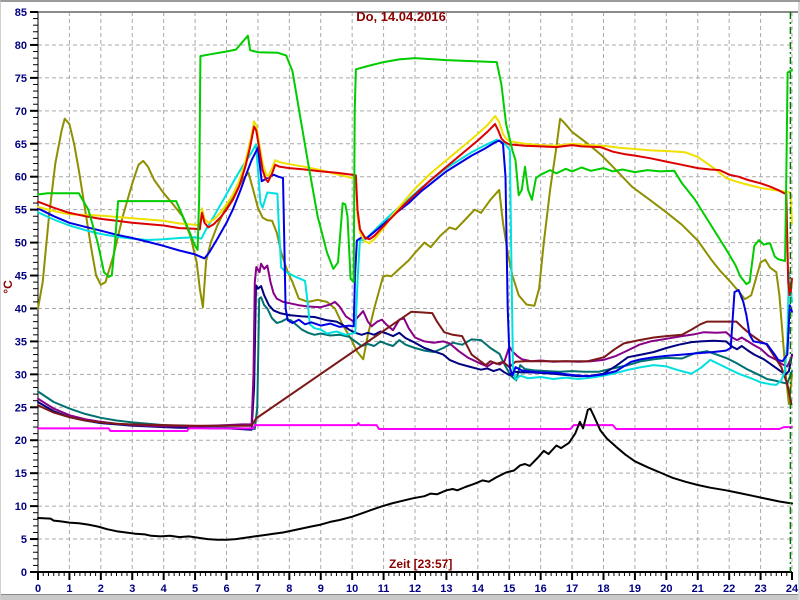 The width and height of the screenshot is (800, 600). I want to click on x-tick-label: 8, so click(289, 589).